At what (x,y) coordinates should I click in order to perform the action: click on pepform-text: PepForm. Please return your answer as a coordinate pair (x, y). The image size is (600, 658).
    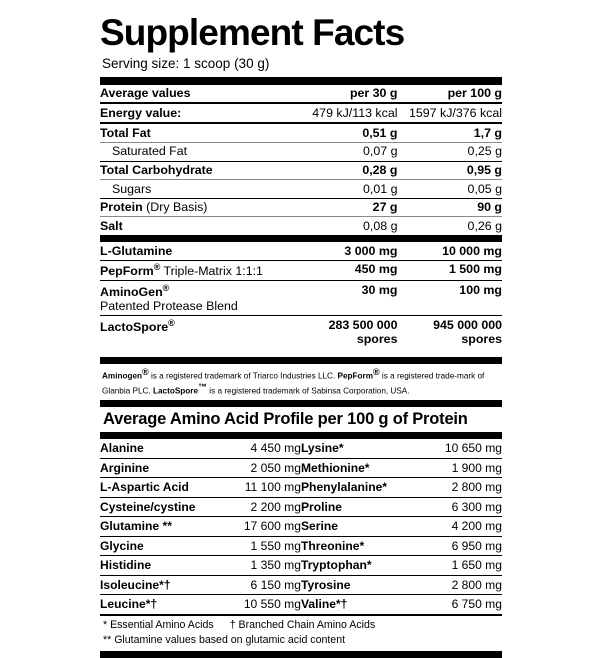
    Looking at the image, I should click on (127, 271).